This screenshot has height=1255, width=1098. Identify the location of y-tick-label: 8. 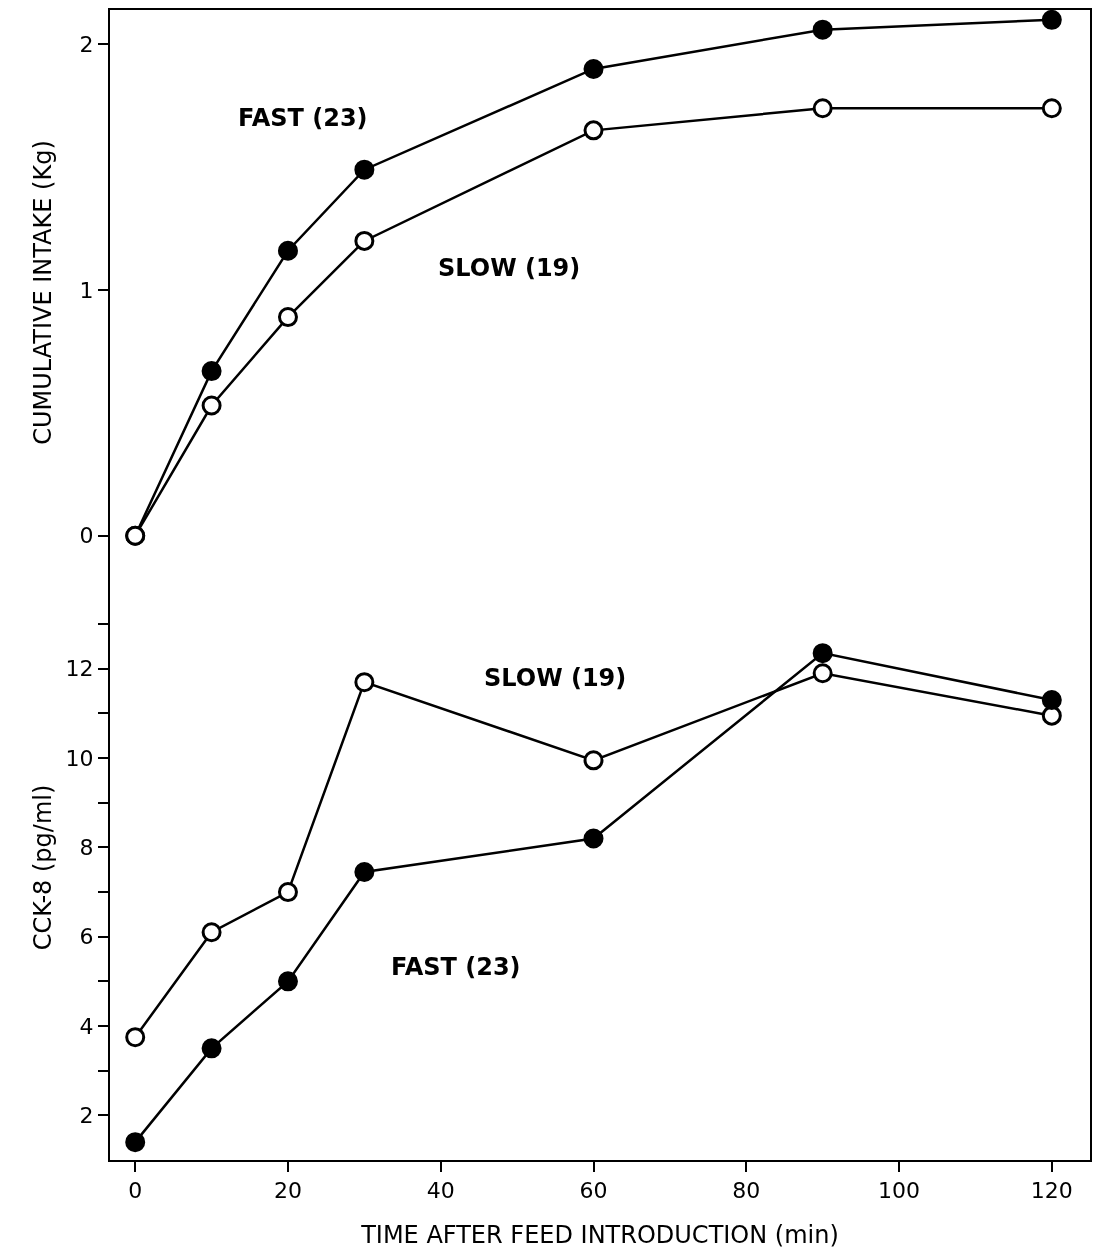
(86, 848).